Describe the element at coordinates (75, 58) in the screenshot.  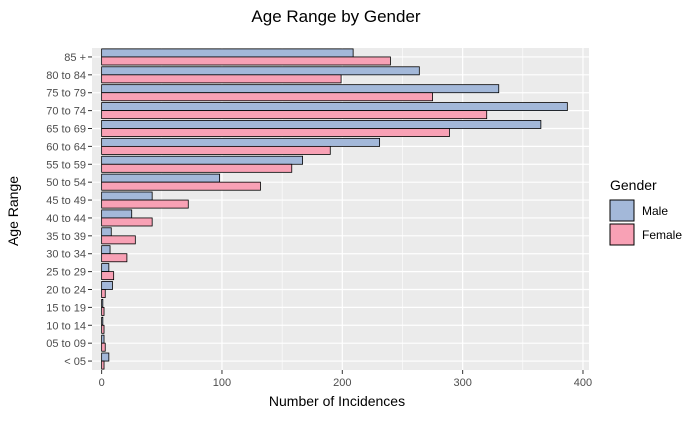
I see `y-tick-label: 85 +` at that location.